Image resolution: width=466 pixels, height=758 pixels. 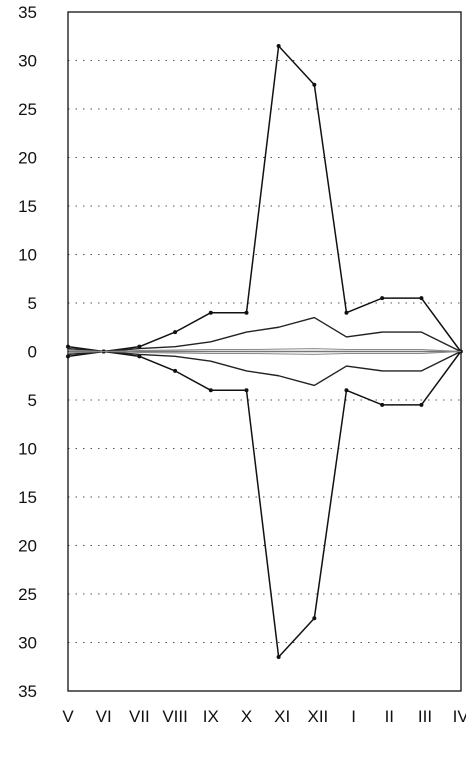 What do you see at coordinates (353, 716) in the screenshot?
I see `x-tick-label: I` at bounding box center [353, 716].